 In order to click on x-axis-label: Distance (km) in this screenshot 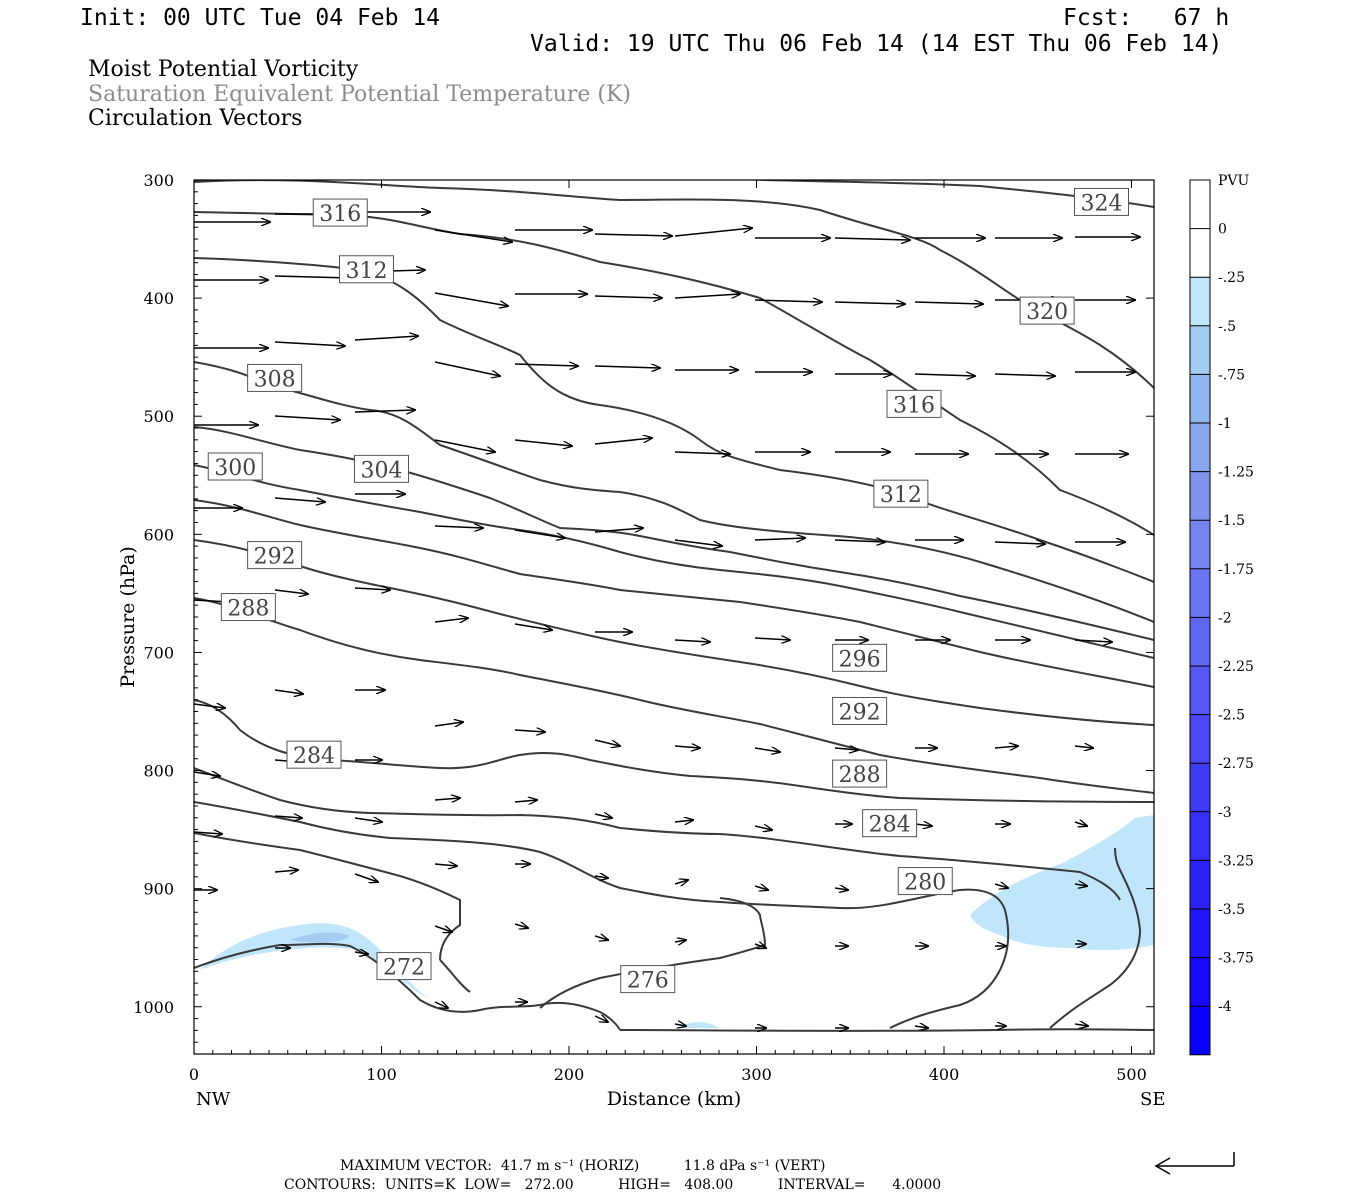, I will do `click(674, 1099)`.